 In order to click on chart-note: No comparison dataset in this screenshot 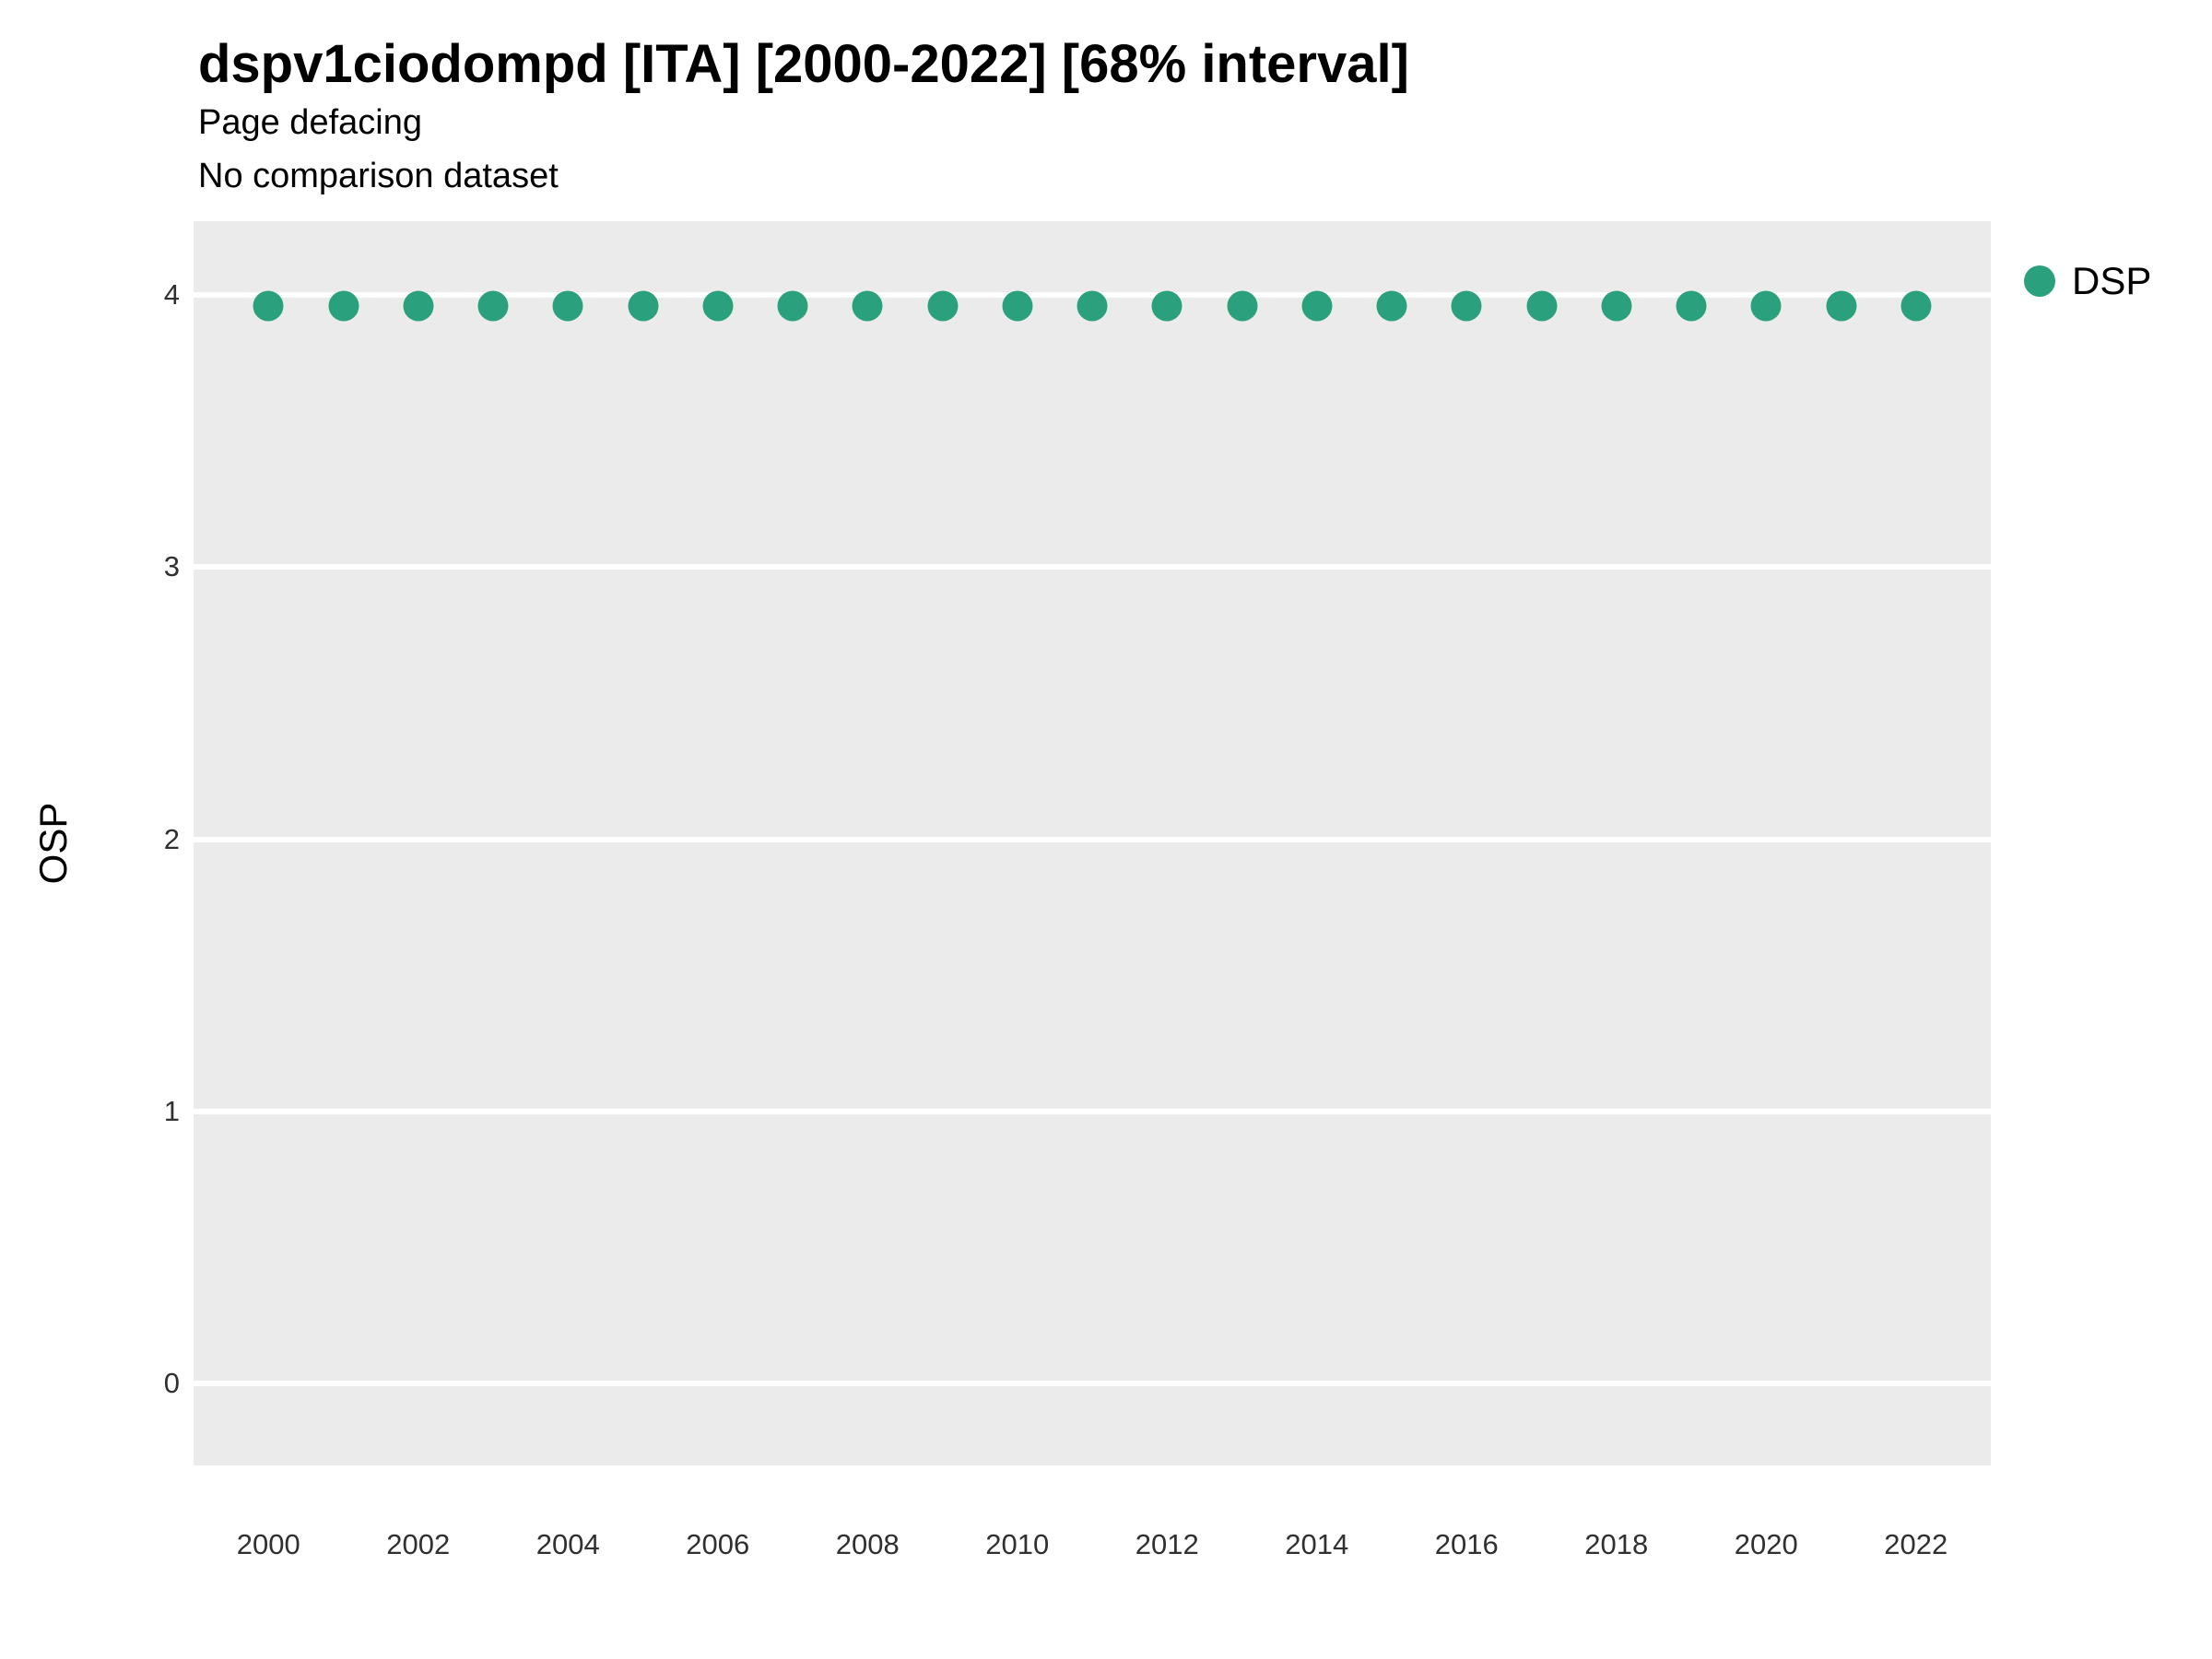, I will do `click(378, 176)`.